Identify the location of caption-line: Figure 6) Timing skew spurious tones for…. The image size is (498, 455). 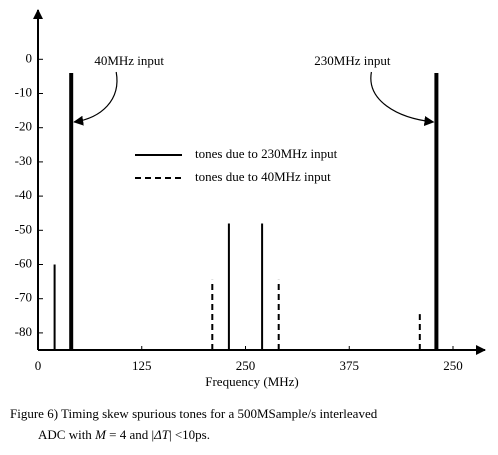
(194, 413).